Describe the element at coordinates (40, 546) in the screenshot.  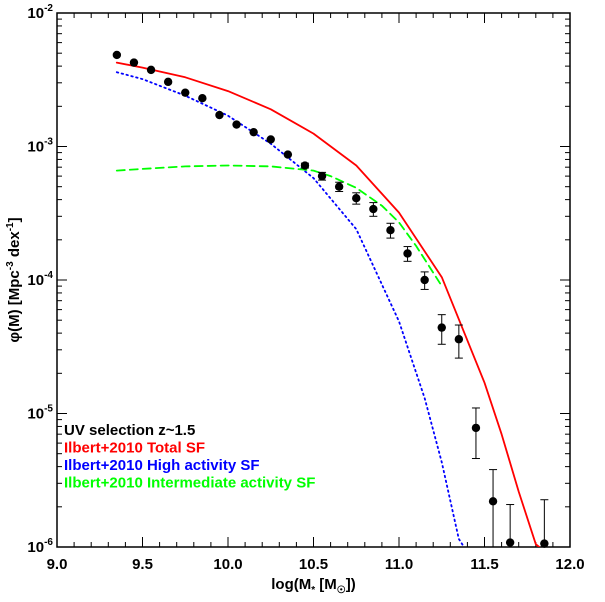
I see `y-tick-label: 10⁻⁶` at that location.